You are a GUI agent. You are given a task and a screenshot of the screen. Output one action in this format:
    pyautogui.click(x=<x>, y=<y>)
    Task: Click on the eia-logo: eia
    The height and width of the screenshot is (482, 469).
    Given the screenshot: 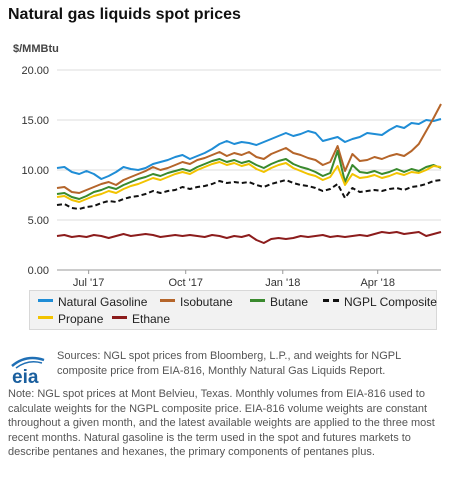 What is the action you would take?
    pyautogui.click(x=28, y=371)
    